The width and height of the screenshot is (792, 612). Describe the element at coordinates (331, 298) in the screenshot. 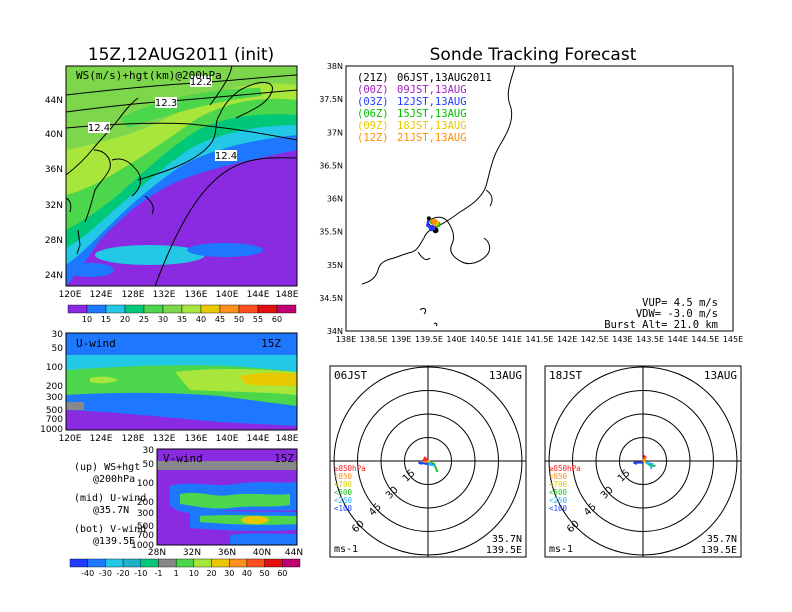

I see `lat-tick: 34.5N` at that location.